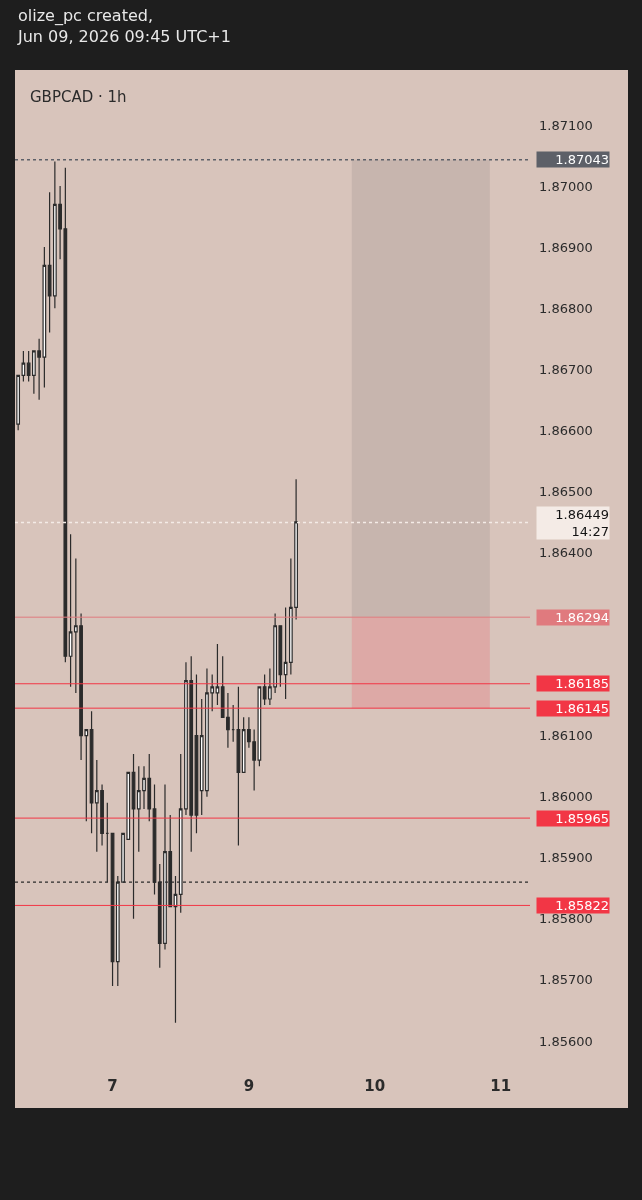  What do you see at coordinates (566, 125) in the screenshot?
I see `y-tick-label: 1.87100` at bounding box center [566, 125].